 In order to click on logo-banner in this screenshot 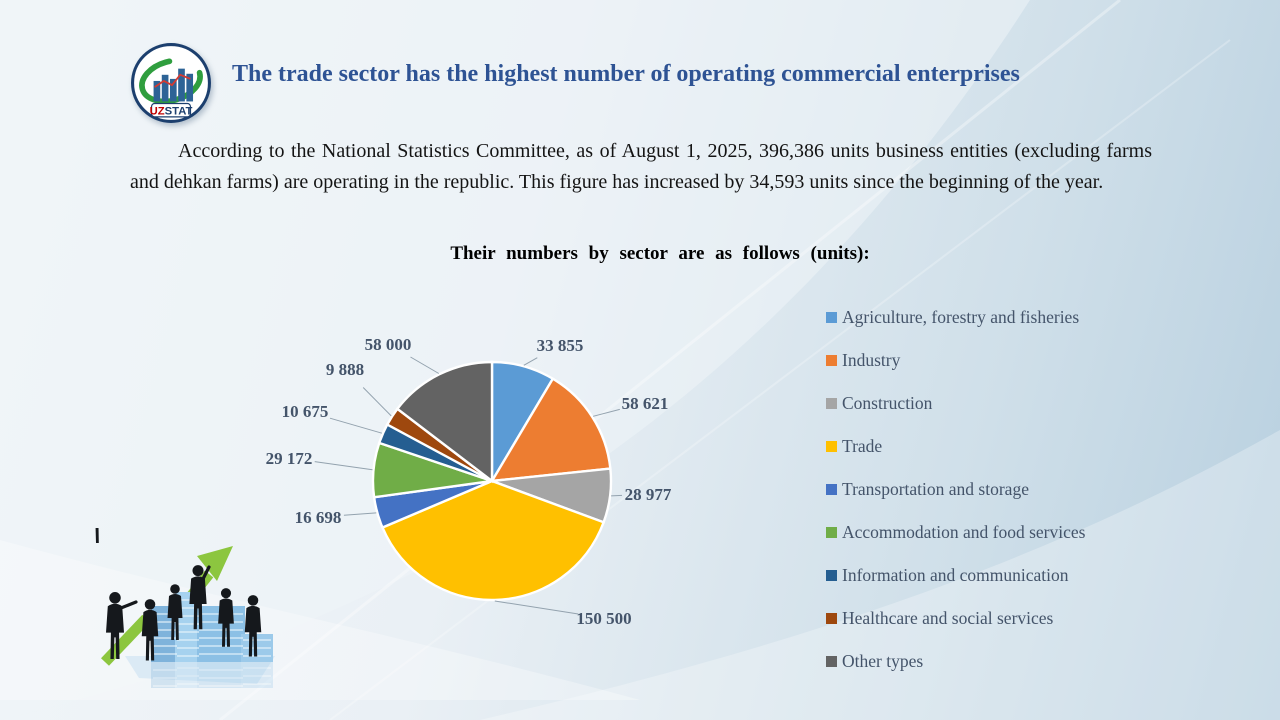, I will do `click(171, 110)`.